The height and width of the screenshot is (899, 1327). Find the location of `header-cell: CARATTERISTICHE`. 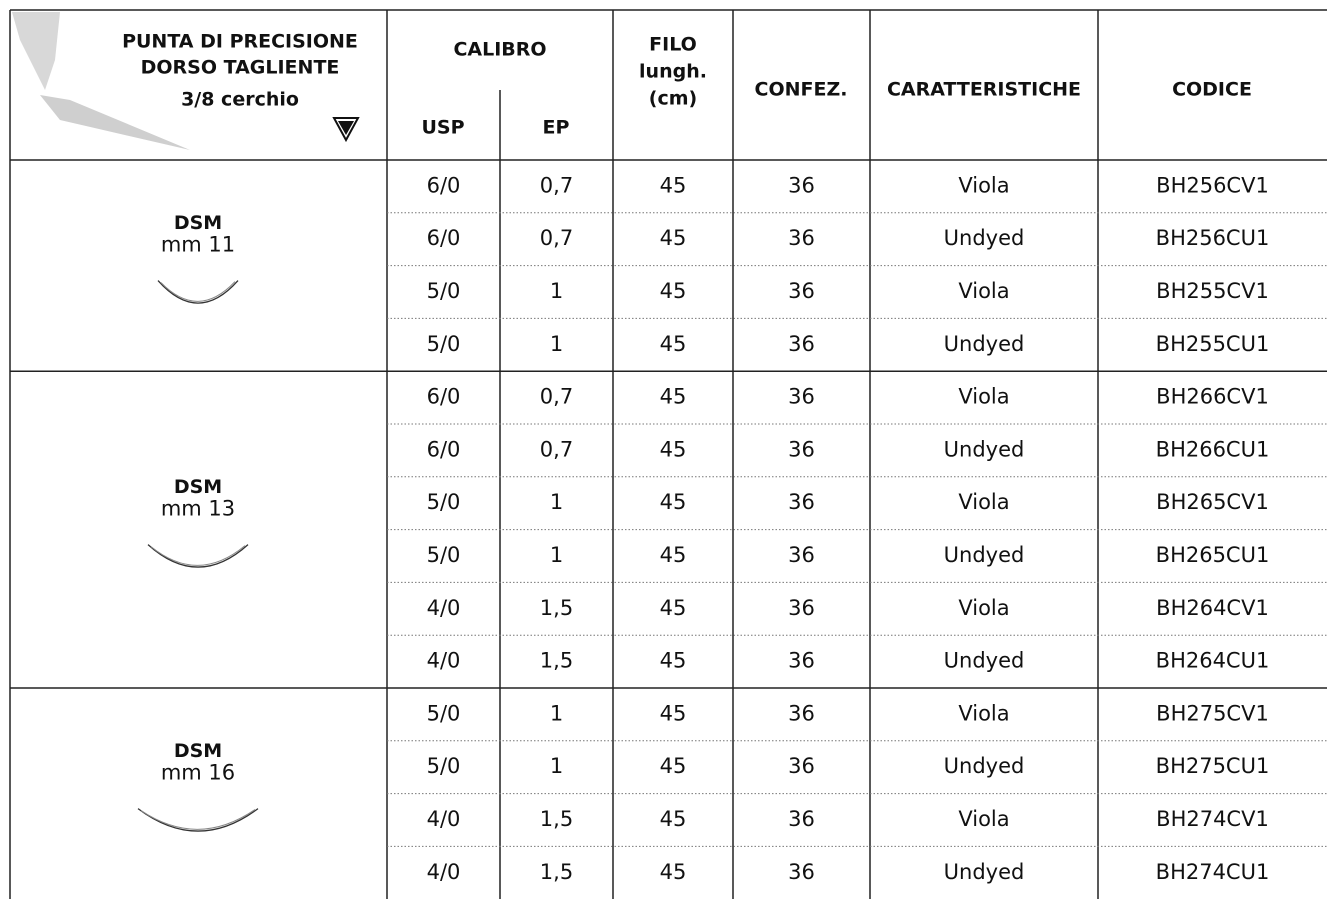

header-cell: CARATTERISTICHE is located at coordinates (984, 90).